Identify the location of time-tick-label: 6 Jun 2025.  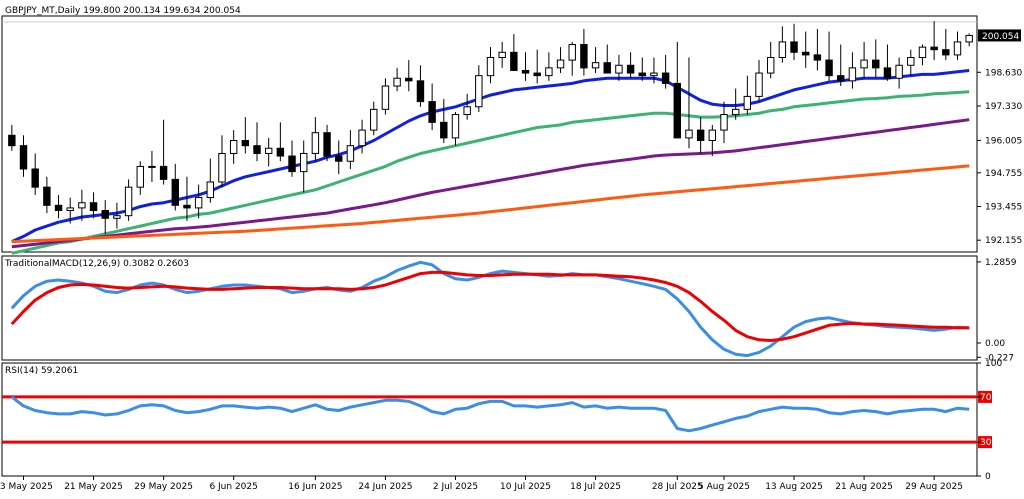
(233, 487).